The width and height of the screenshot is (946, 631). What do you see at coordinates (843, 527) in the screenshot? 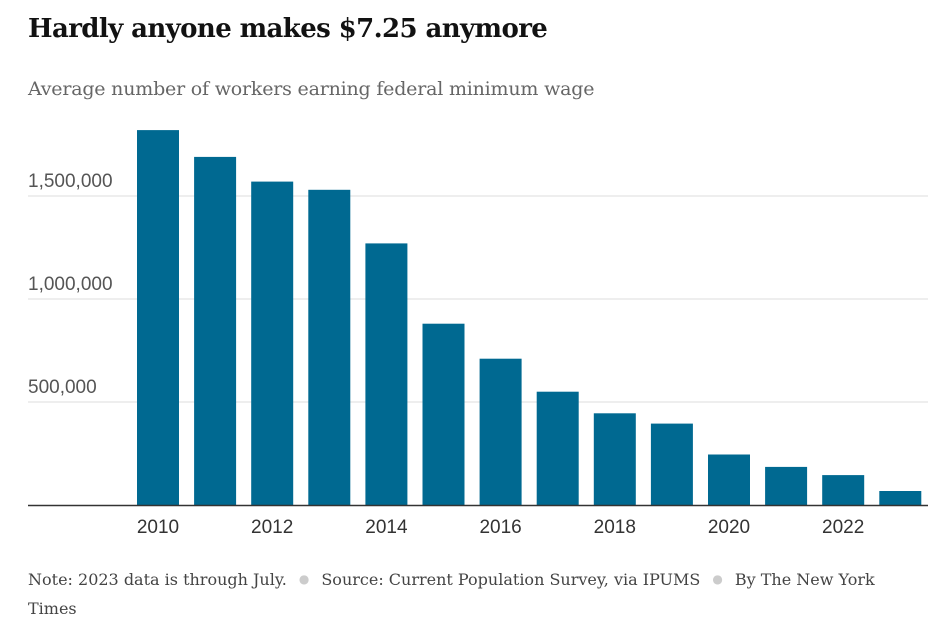
I see `x-tick-label: 2022` at bounding box center [843, 527].